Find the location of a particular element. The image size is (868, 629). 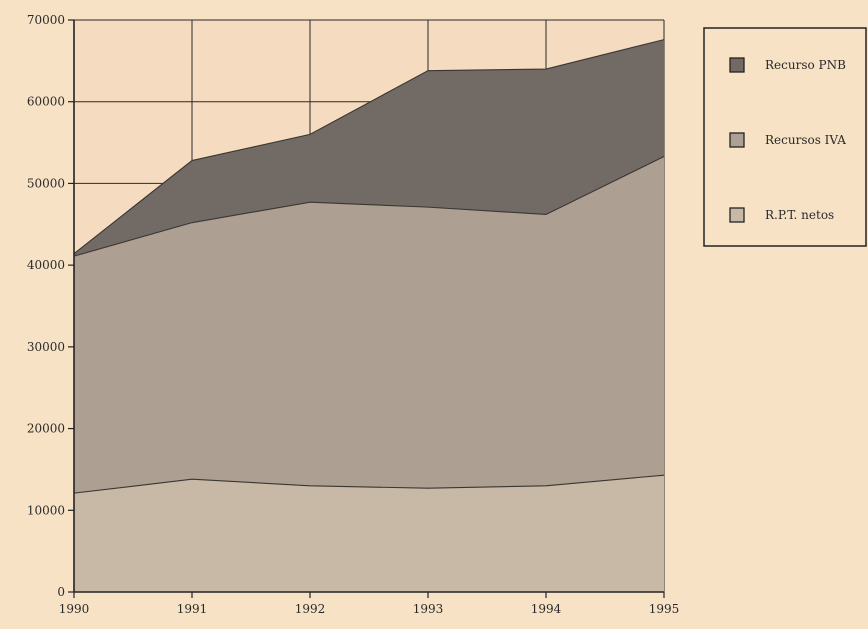

y-tick-label: 0 is located at coordinates (61, 592).